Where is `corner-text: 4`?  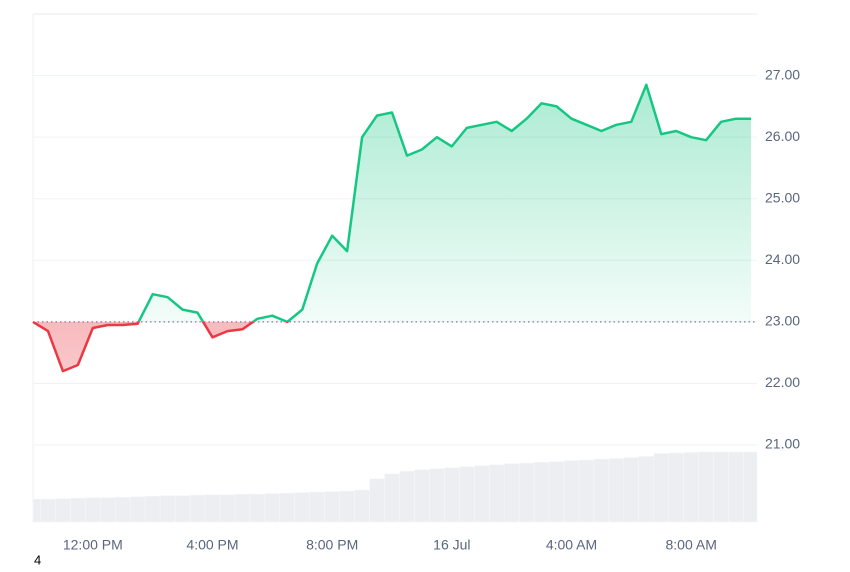 corner-text: 4 is located at coordinates (37, 559).